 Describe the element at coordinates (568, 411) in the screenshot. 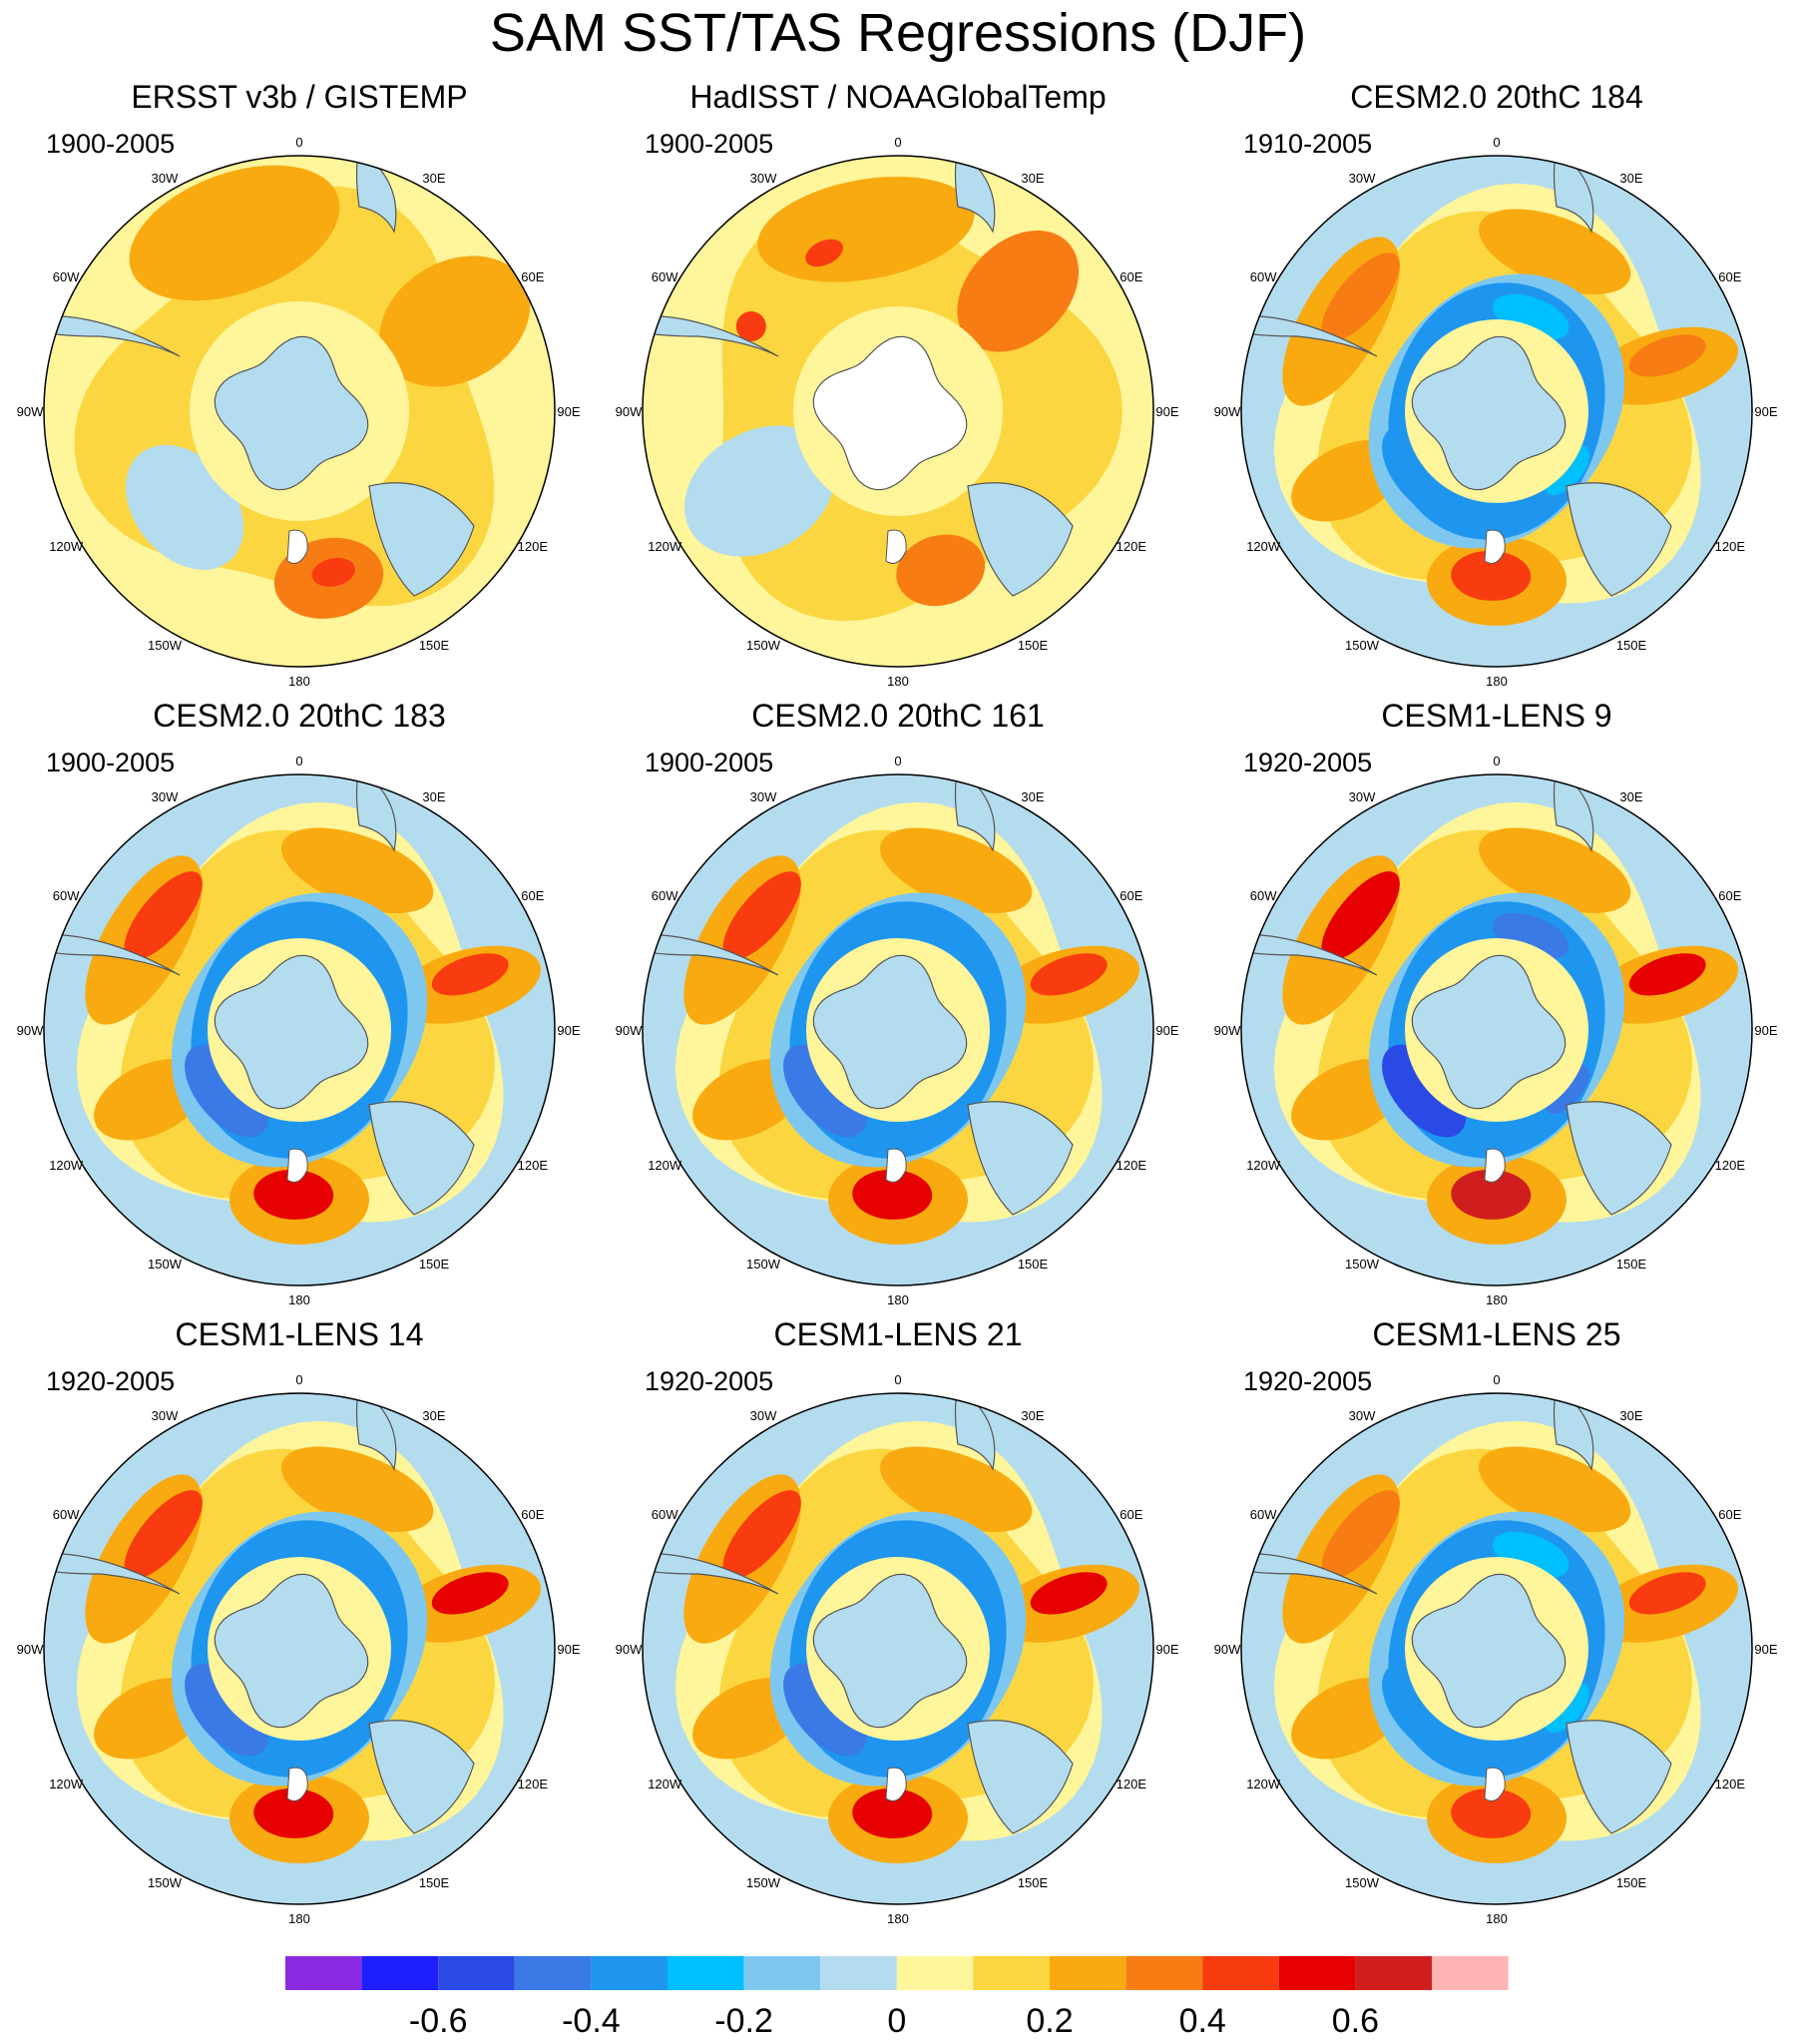

I see `longitude-label: 90E` at that location.